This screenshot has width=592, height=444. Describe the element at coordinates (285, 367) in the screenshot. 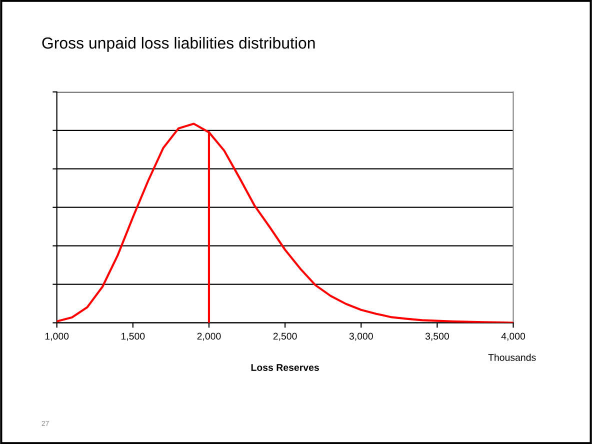

I see `x-axis-title: Loss Reserves` at that location.